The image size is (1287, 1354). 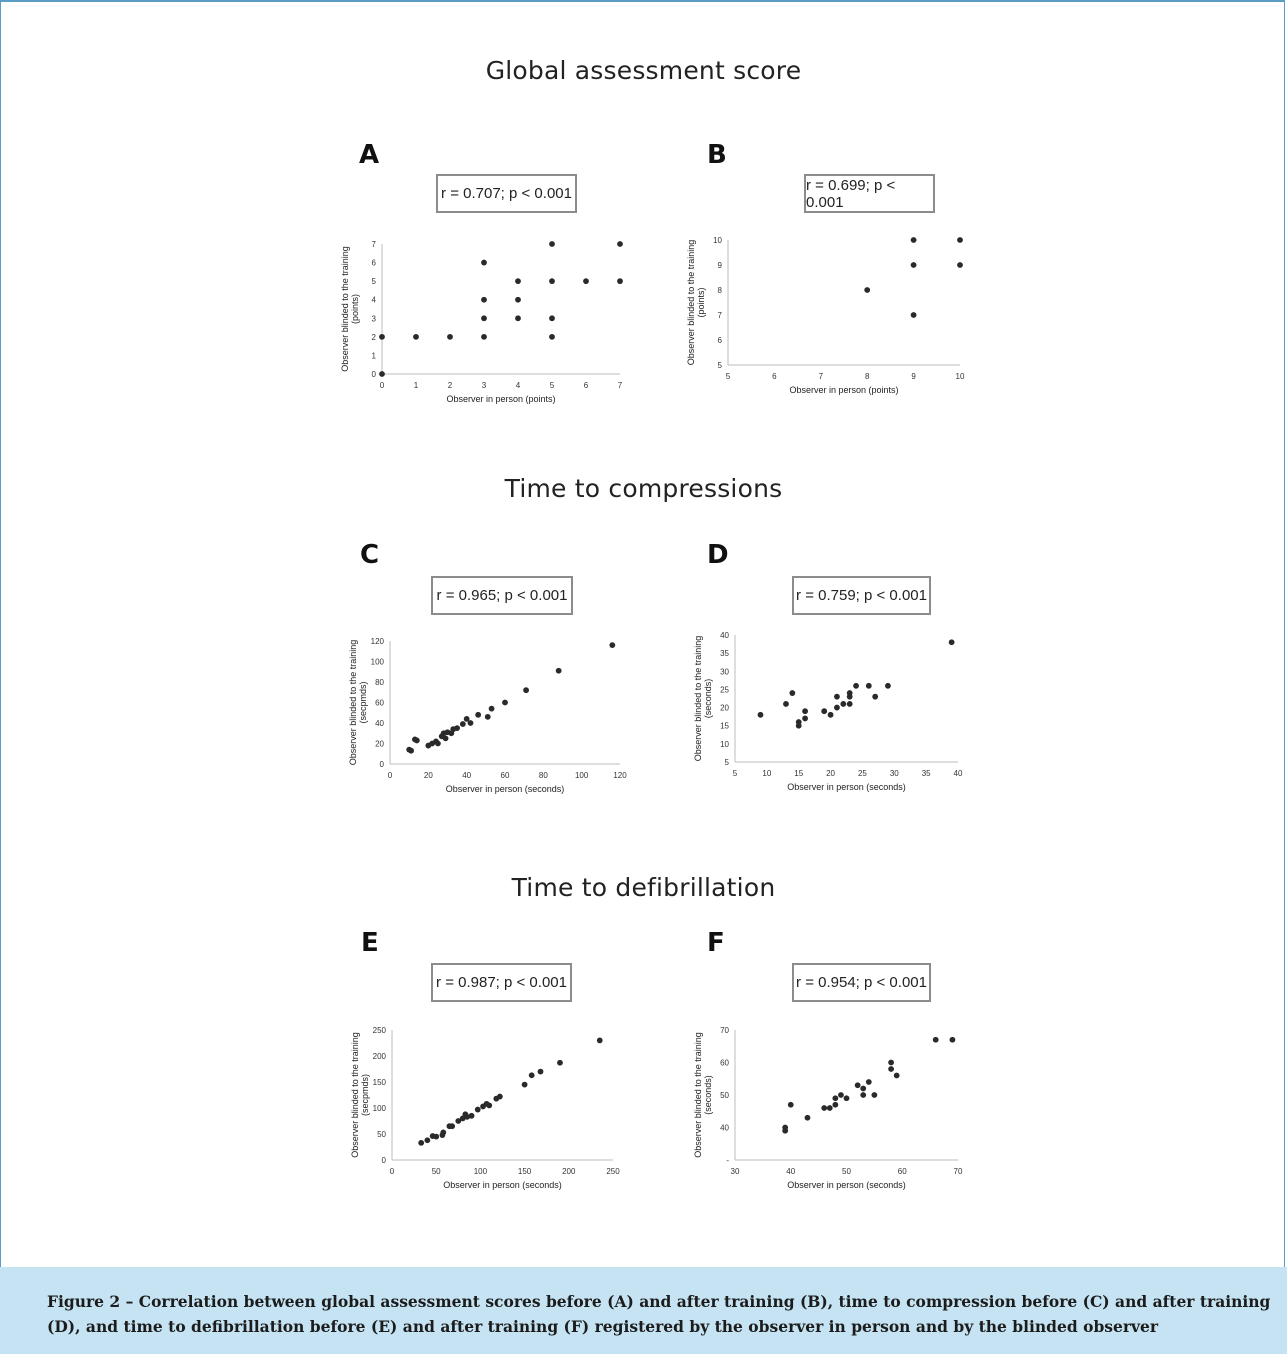 I want to click on x-tick-label: 25, so click(x=862, y=773).